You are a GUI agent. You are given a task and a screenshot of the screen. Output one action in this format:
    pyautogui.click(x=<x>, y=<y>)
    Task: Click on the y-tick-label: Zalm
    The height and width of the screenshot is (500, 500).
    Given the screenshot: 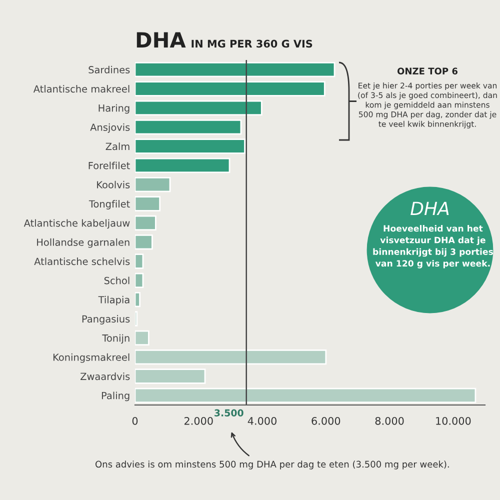 What is the action you would take?
    pyautogui.click(x=118, y=146)
    